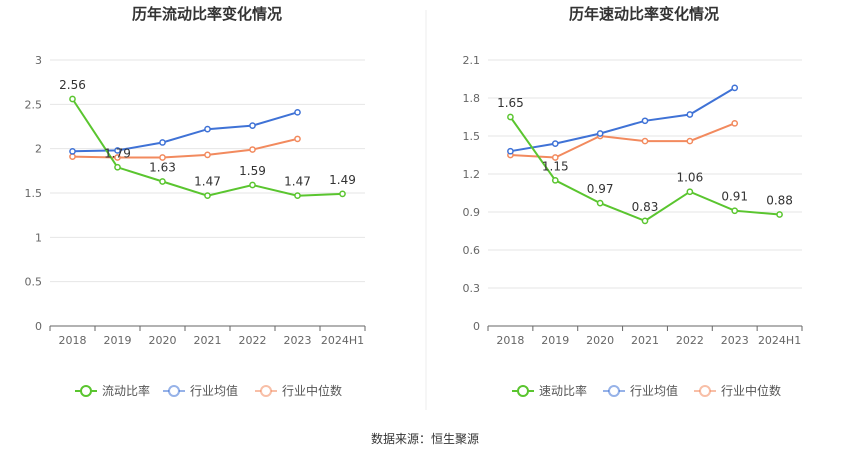 The width and height of the screenshot is (850, 463). I want to click on data-label: 0.97, so click(600, 189).